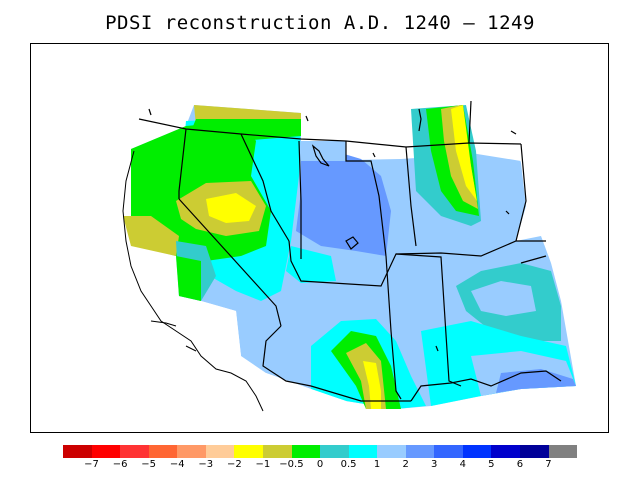  I want to click on legend-tick-label: 2, so click(405, 464).